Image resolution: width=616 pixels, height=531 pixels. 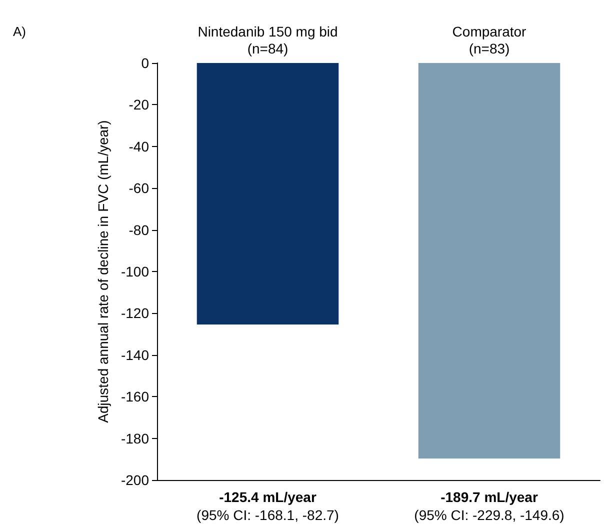 I want to click on y-tick-label: -80, so click(x=139, y=230).